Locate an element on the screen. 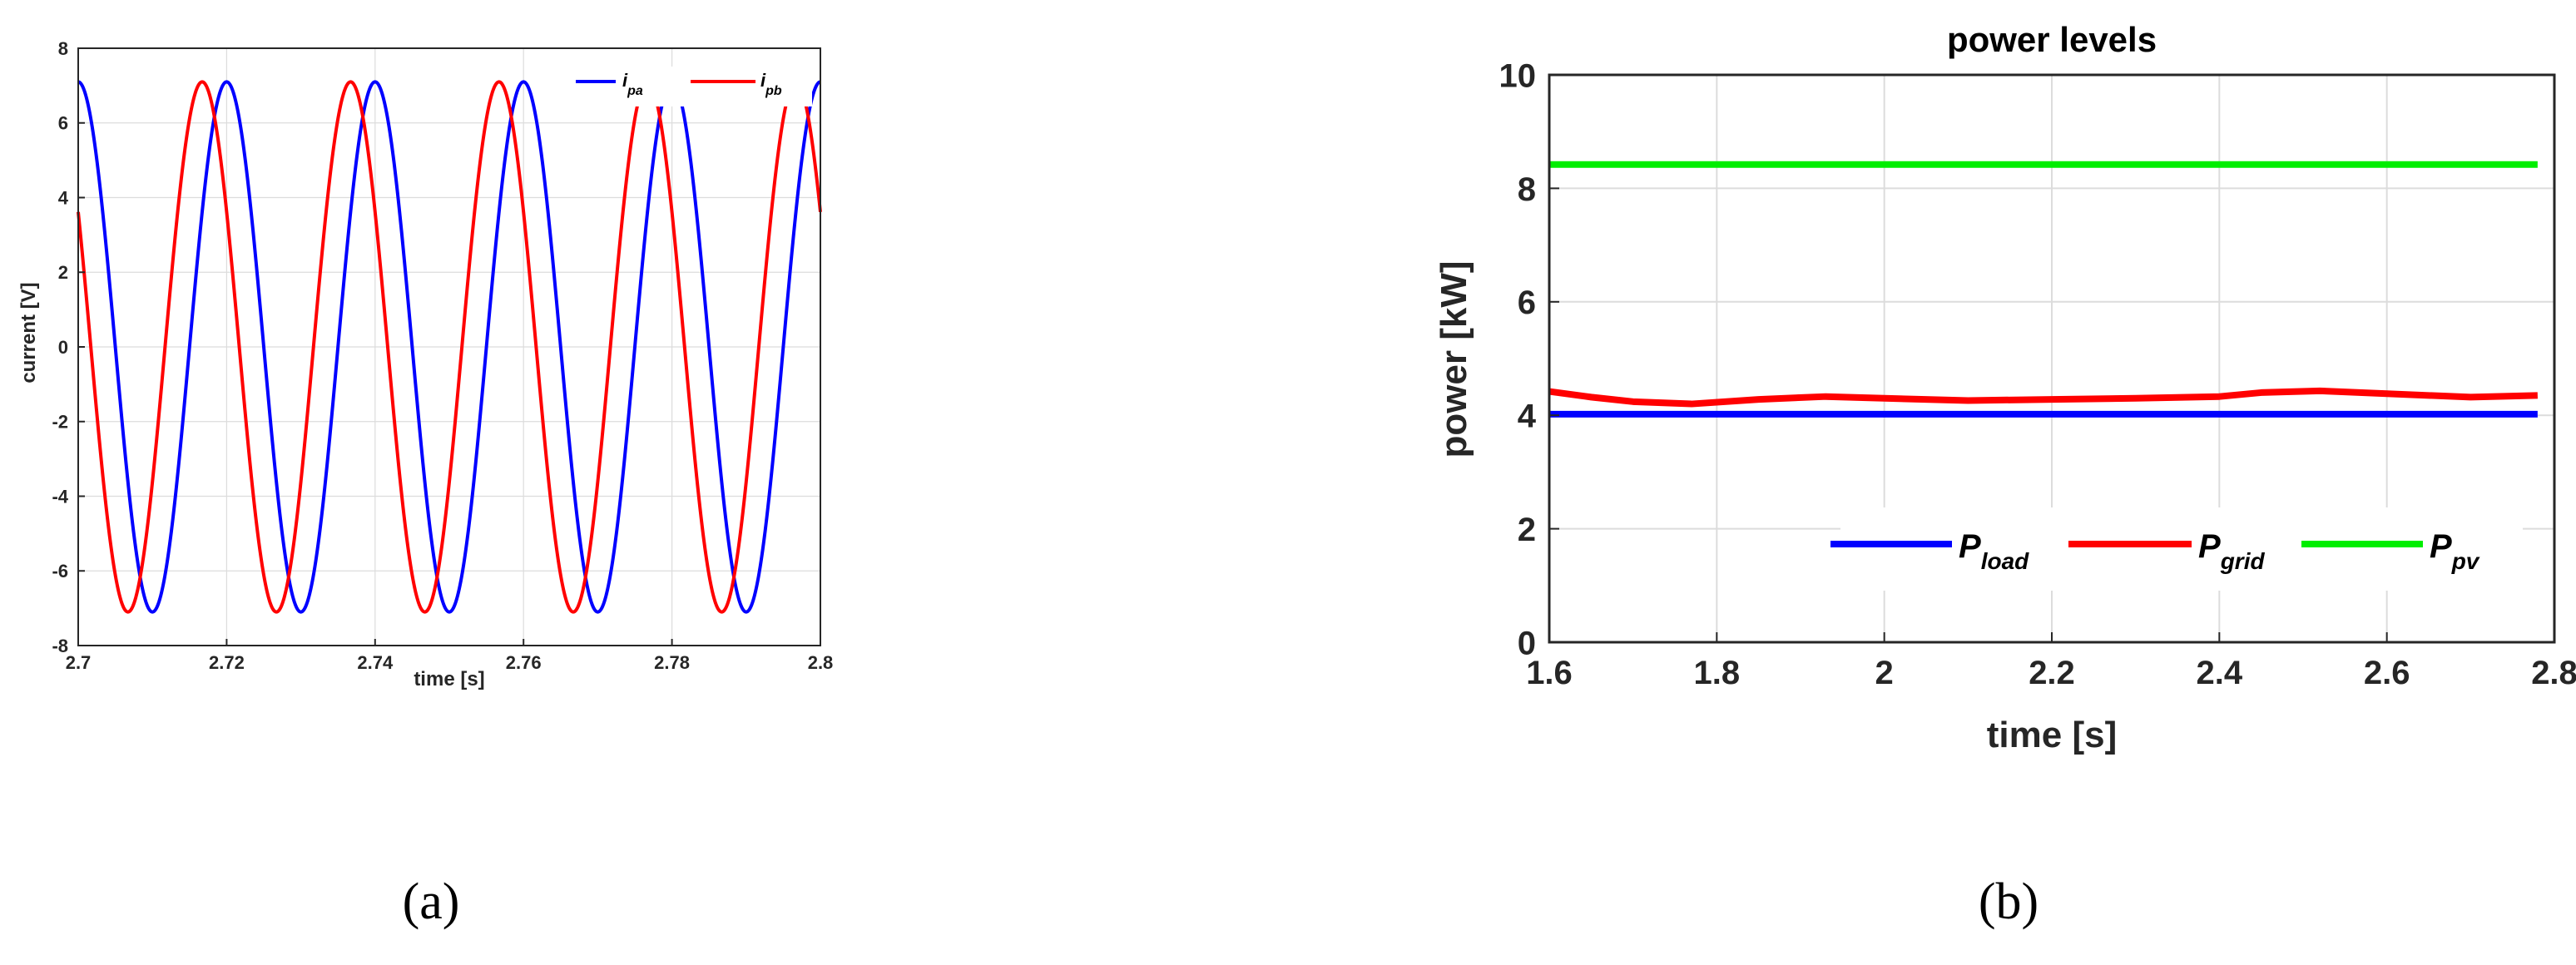 The height and width of the screenshot is (965, 2576). x-tick-label: 2.7 is located at coordinates (79, 662).